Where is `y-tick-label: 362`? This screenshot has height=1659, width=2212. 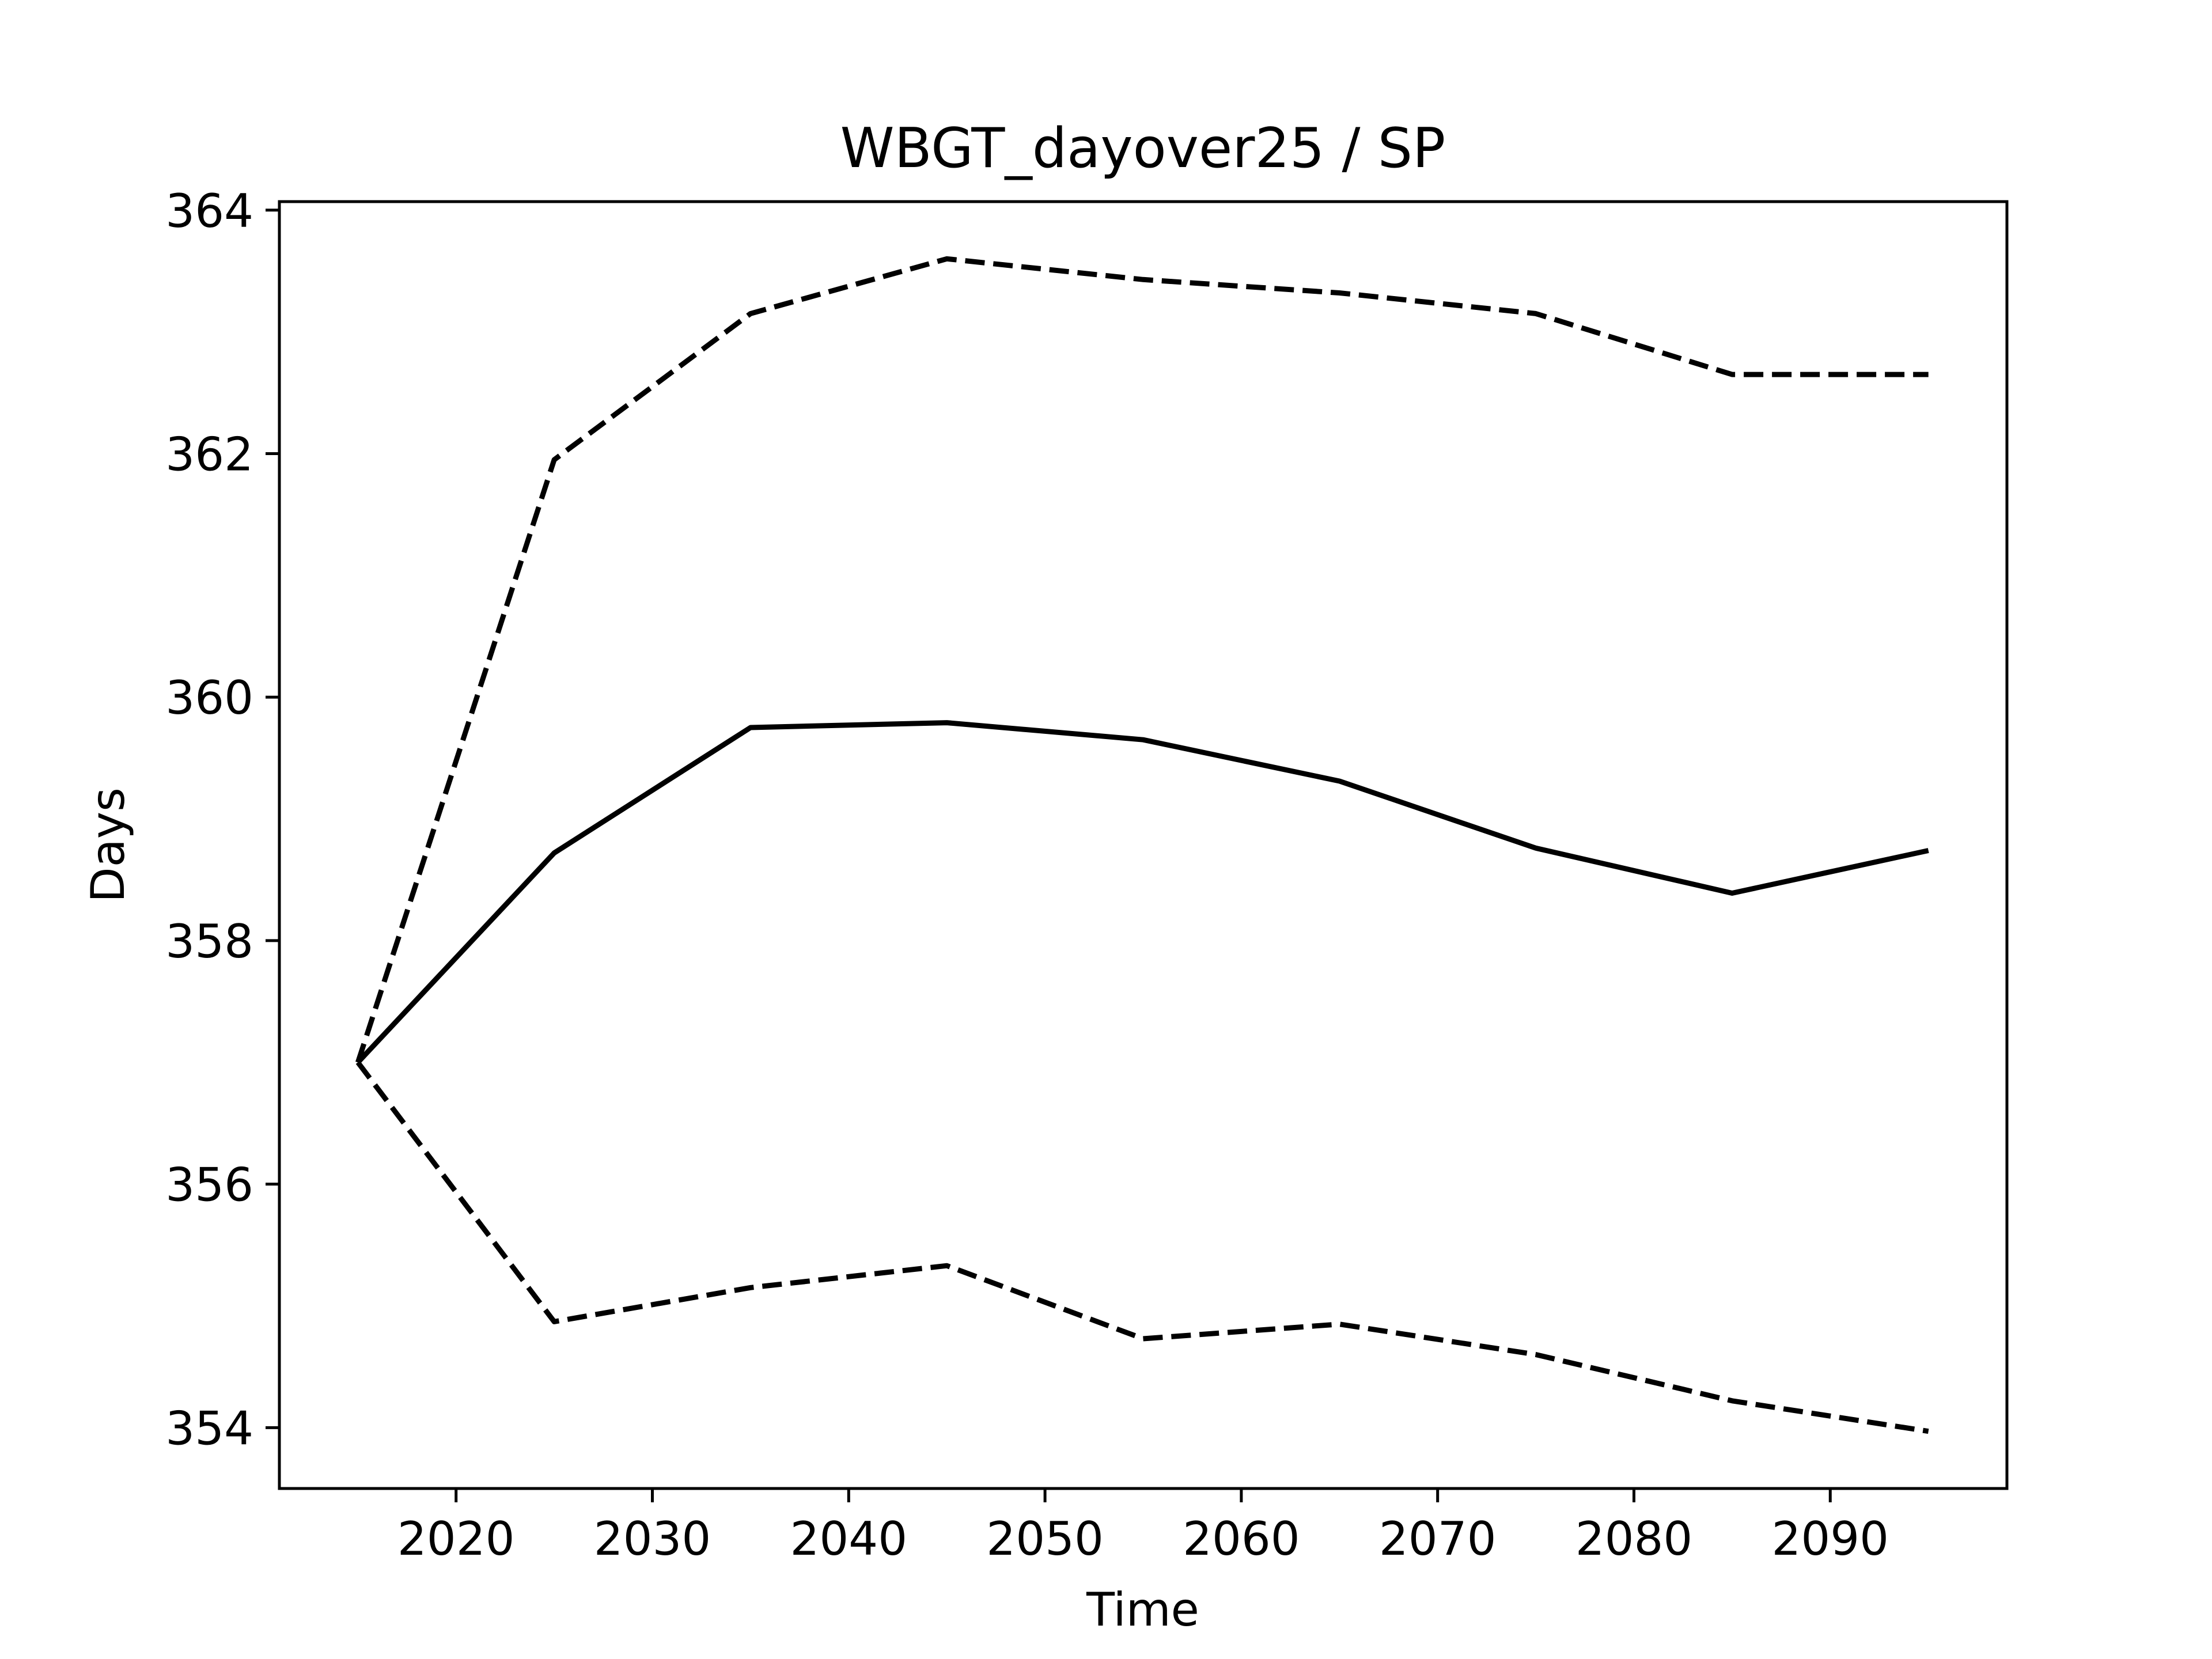
y-tick-label: 362 is located at coordinates (209, 455).